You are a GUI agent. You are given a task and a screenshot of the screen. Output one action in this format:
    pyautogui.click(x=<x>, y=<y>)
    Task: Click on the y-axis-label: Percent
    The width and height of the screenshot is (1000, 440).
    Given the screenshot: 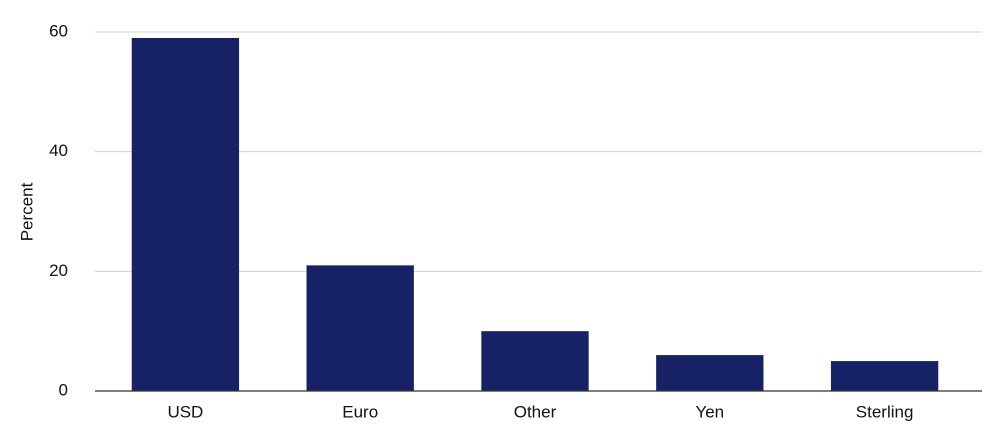 What is the action you would take?
    pyautogui.click(x=26, y=211)
    